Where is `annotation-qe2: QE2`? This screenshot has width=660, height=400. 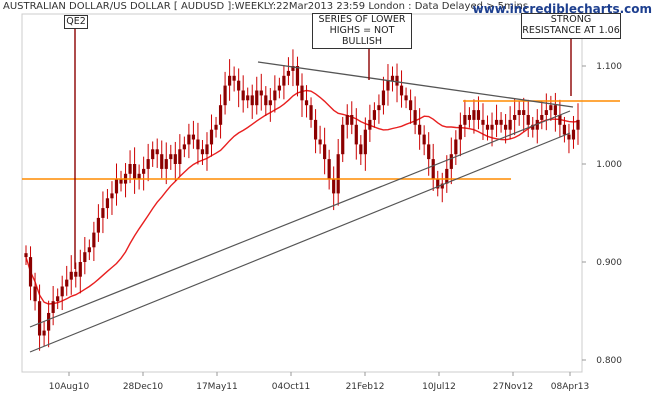 annotation-qe2: QE2 is located at coordinates (76, 22).